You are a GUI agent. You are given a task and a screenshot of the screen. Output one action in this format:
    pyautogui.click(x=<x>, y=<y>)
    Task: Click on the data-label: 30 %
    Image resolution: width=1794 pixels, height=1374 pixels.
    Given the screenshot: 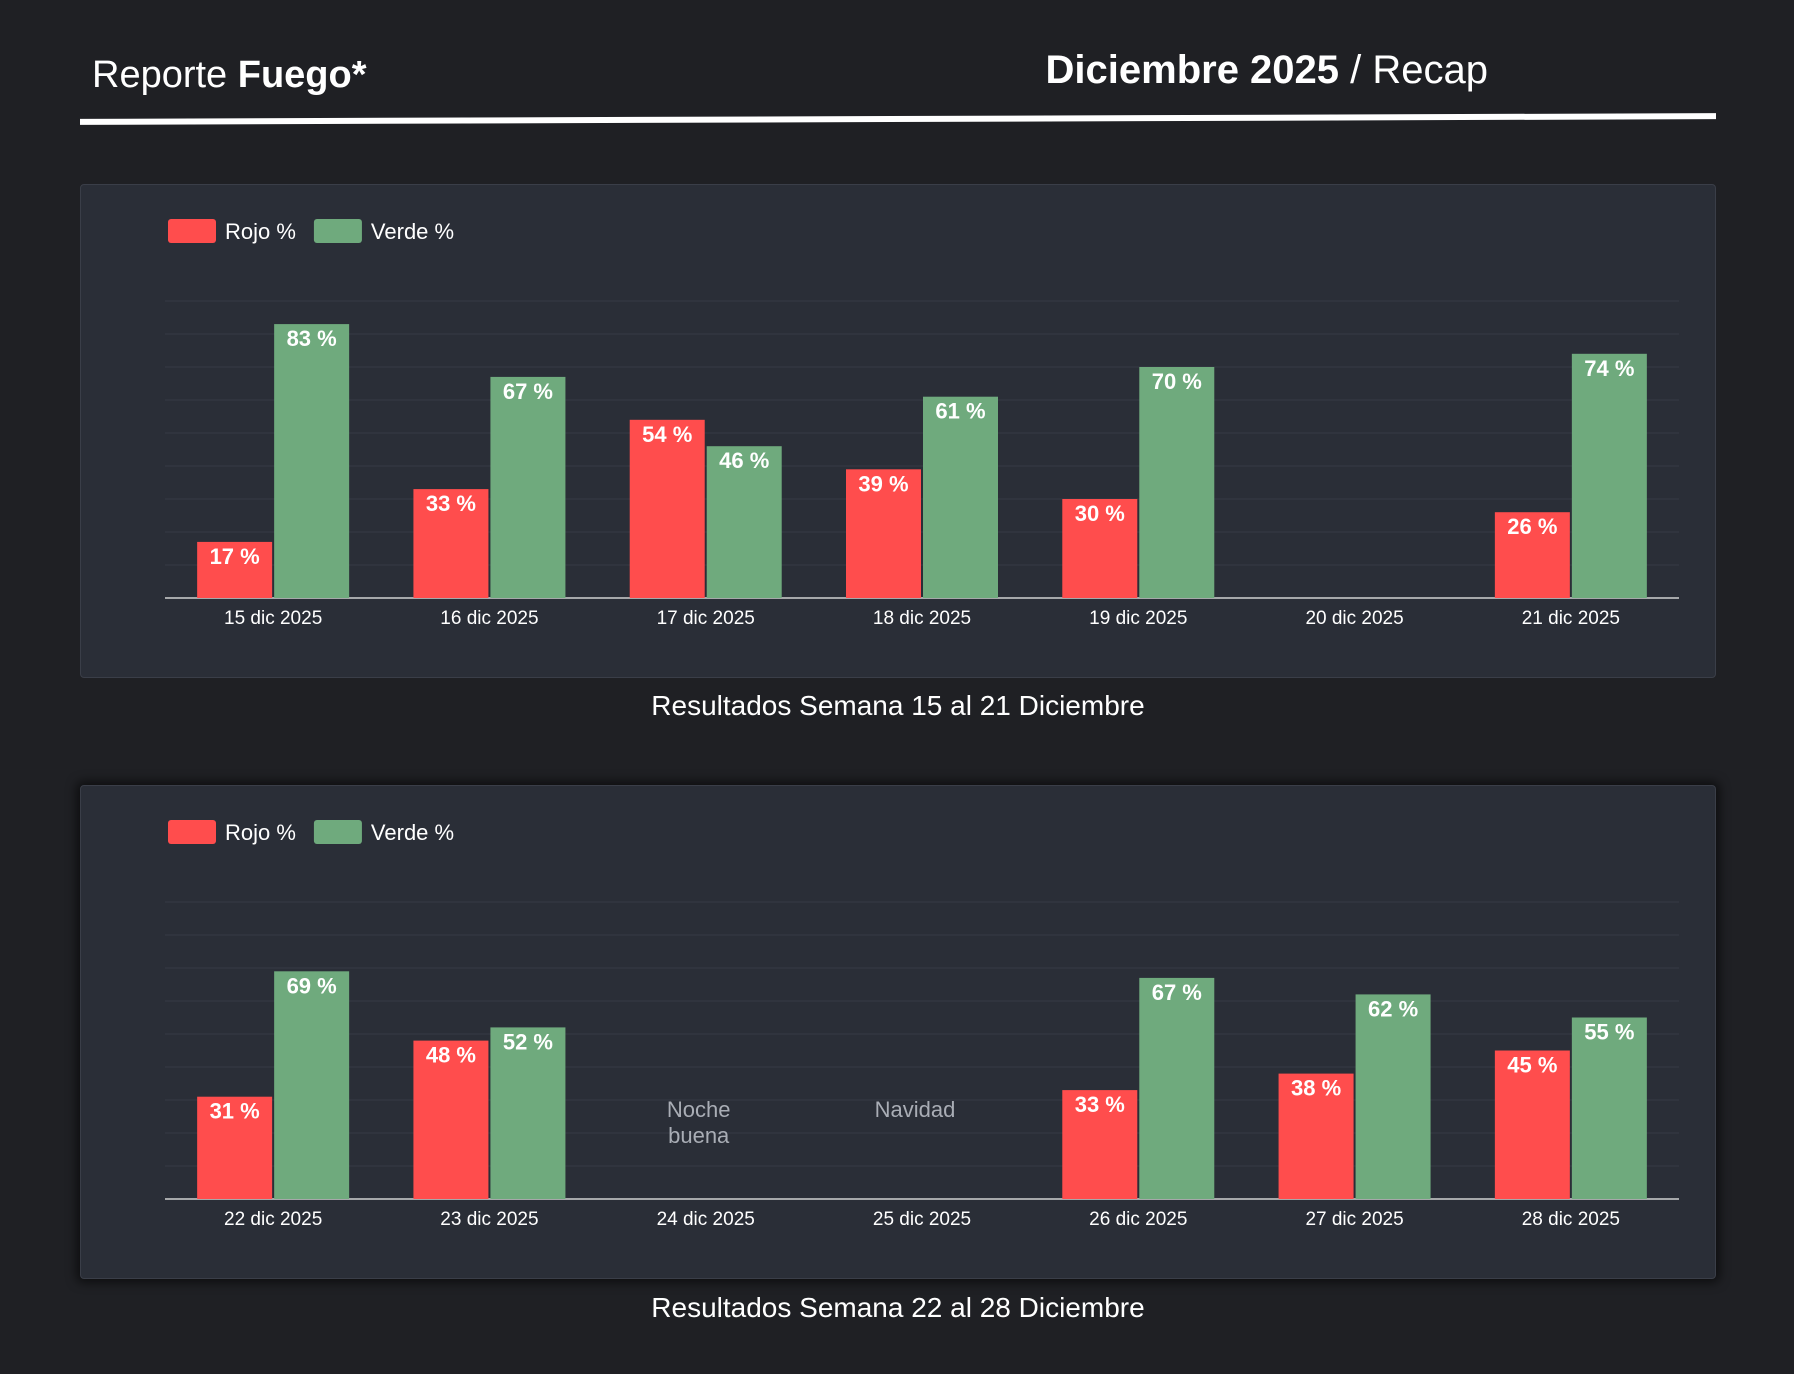 What is the action you would take?
    pyautogui.click(x=1100, y=513)
    